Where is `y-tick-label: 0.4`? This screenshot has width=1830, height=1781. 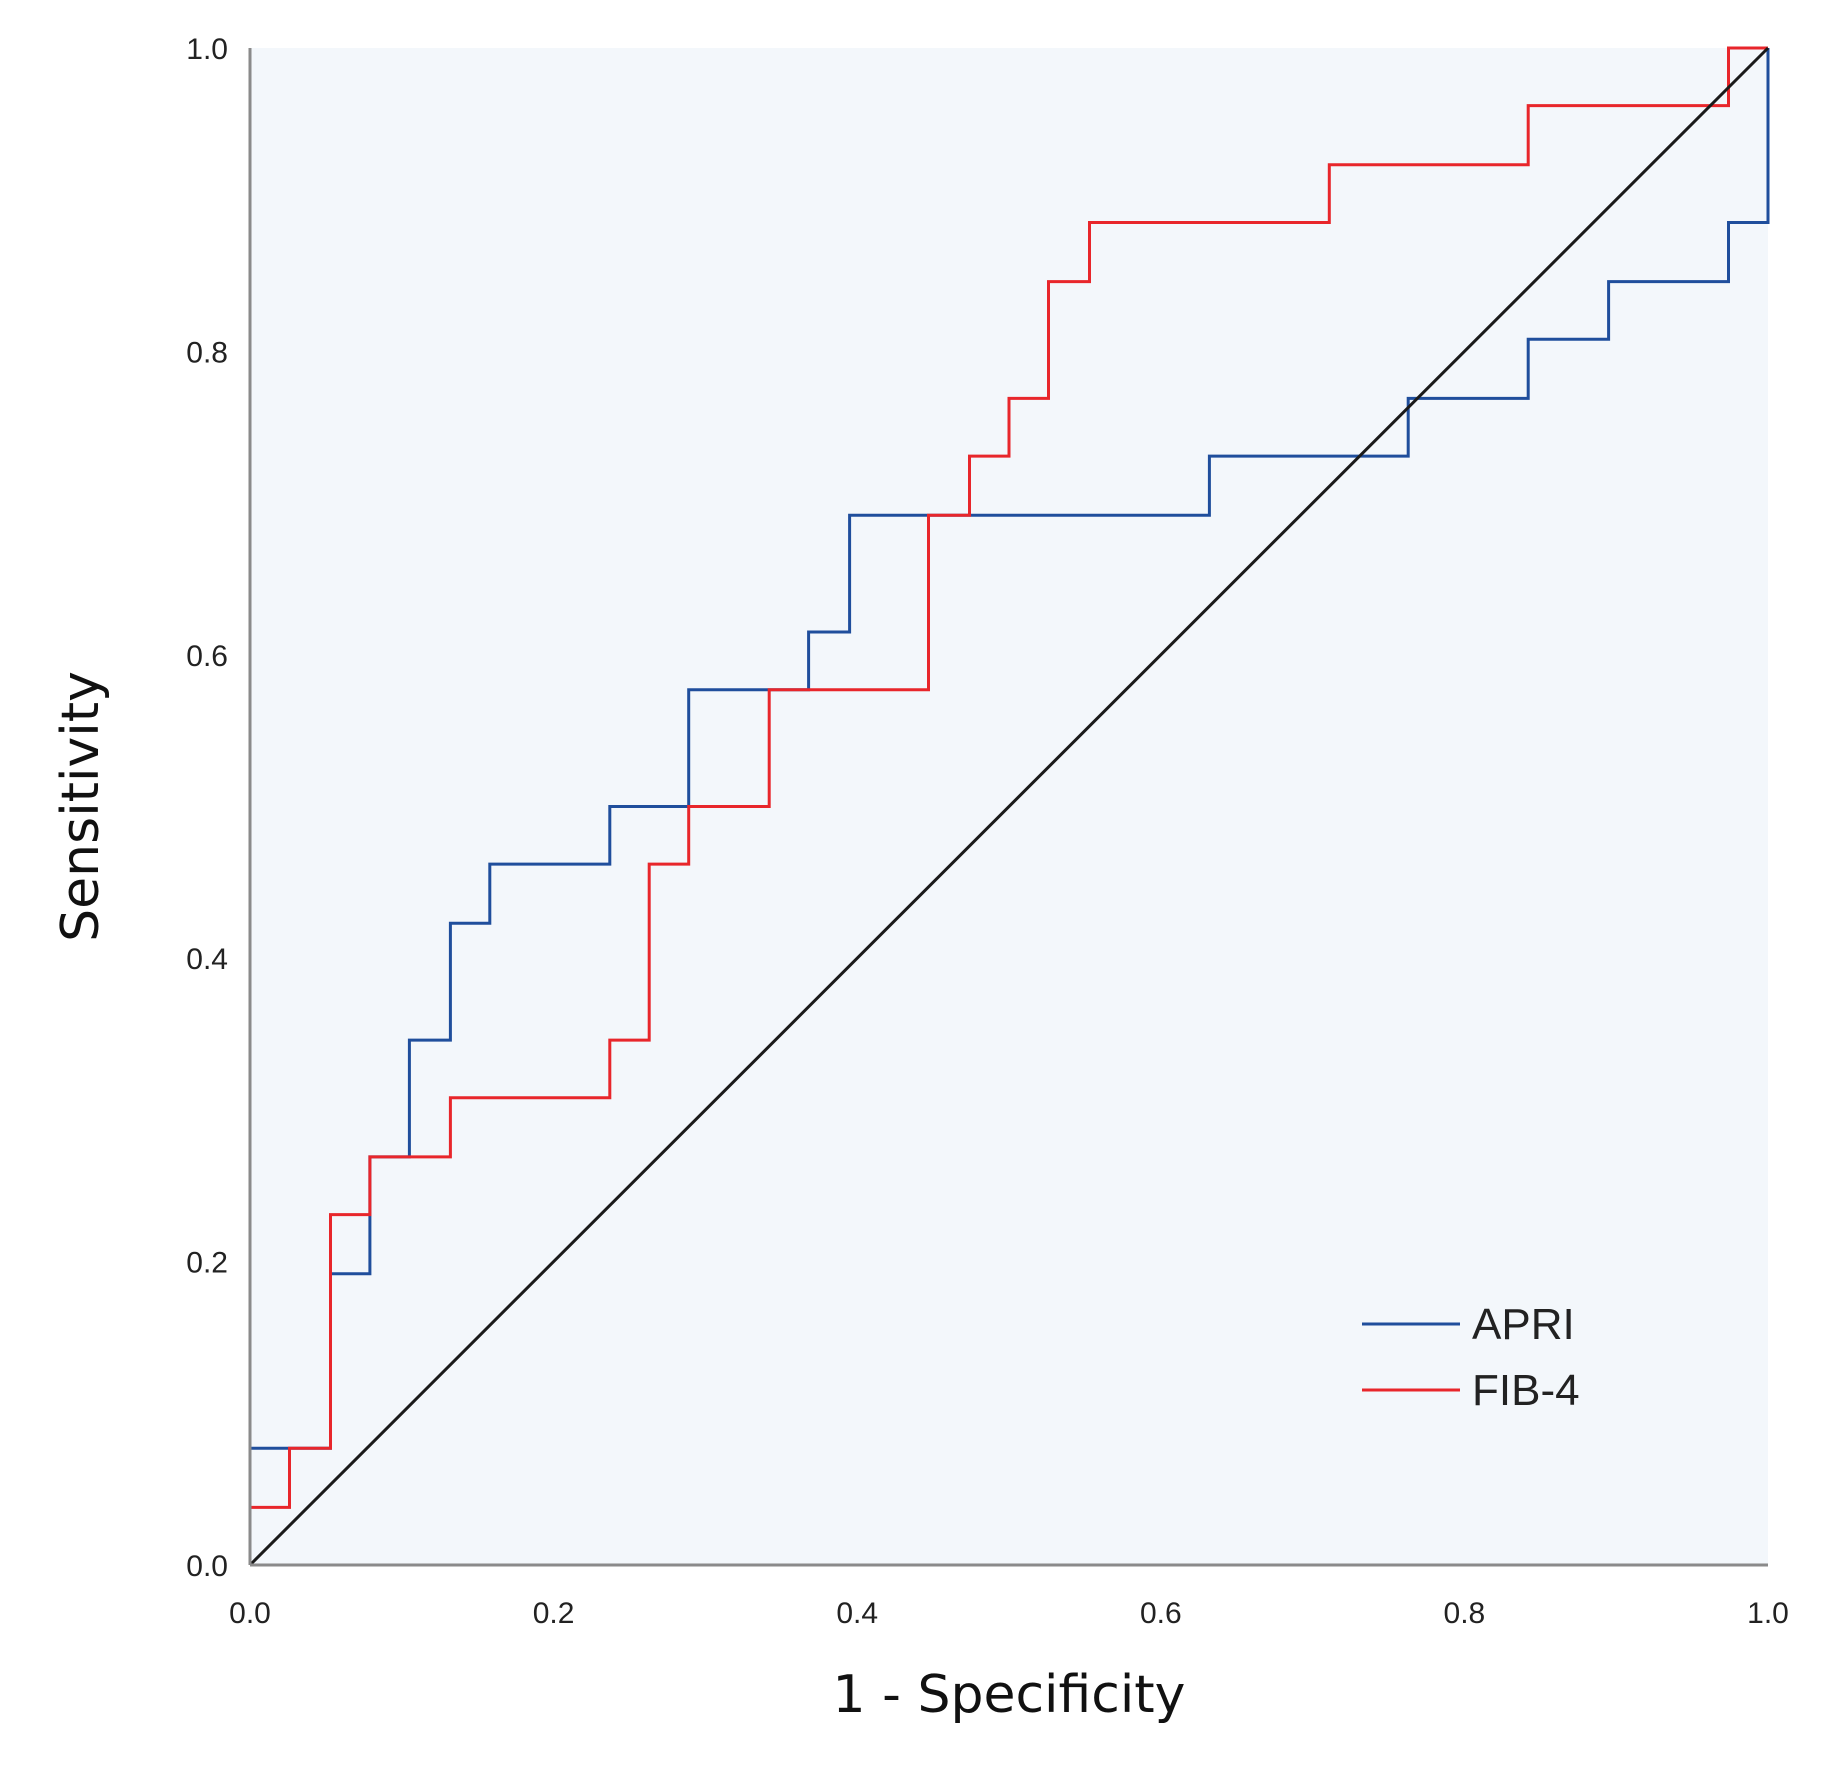 y-tick-label: 0.4 is located at coordinates (207, 959).